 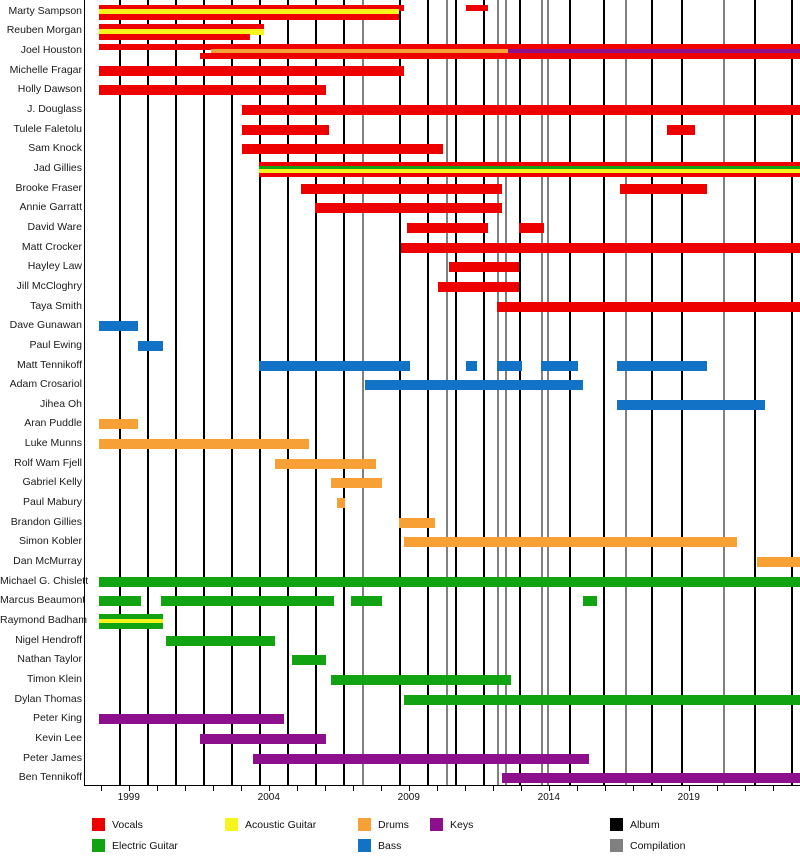 I want to click on legend-item-compilation: Compilation, so click(x=647, y=845).